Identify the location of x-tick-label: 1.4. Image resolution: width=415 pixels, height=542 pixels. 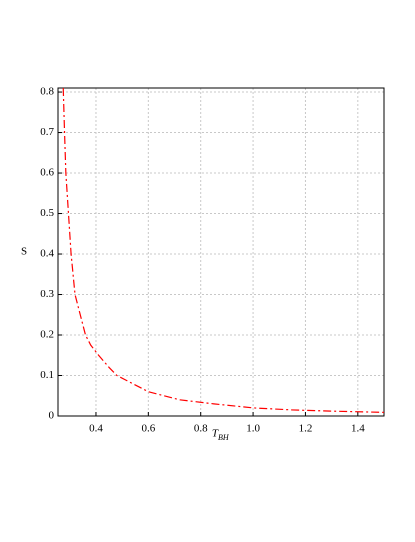
(358, 429).